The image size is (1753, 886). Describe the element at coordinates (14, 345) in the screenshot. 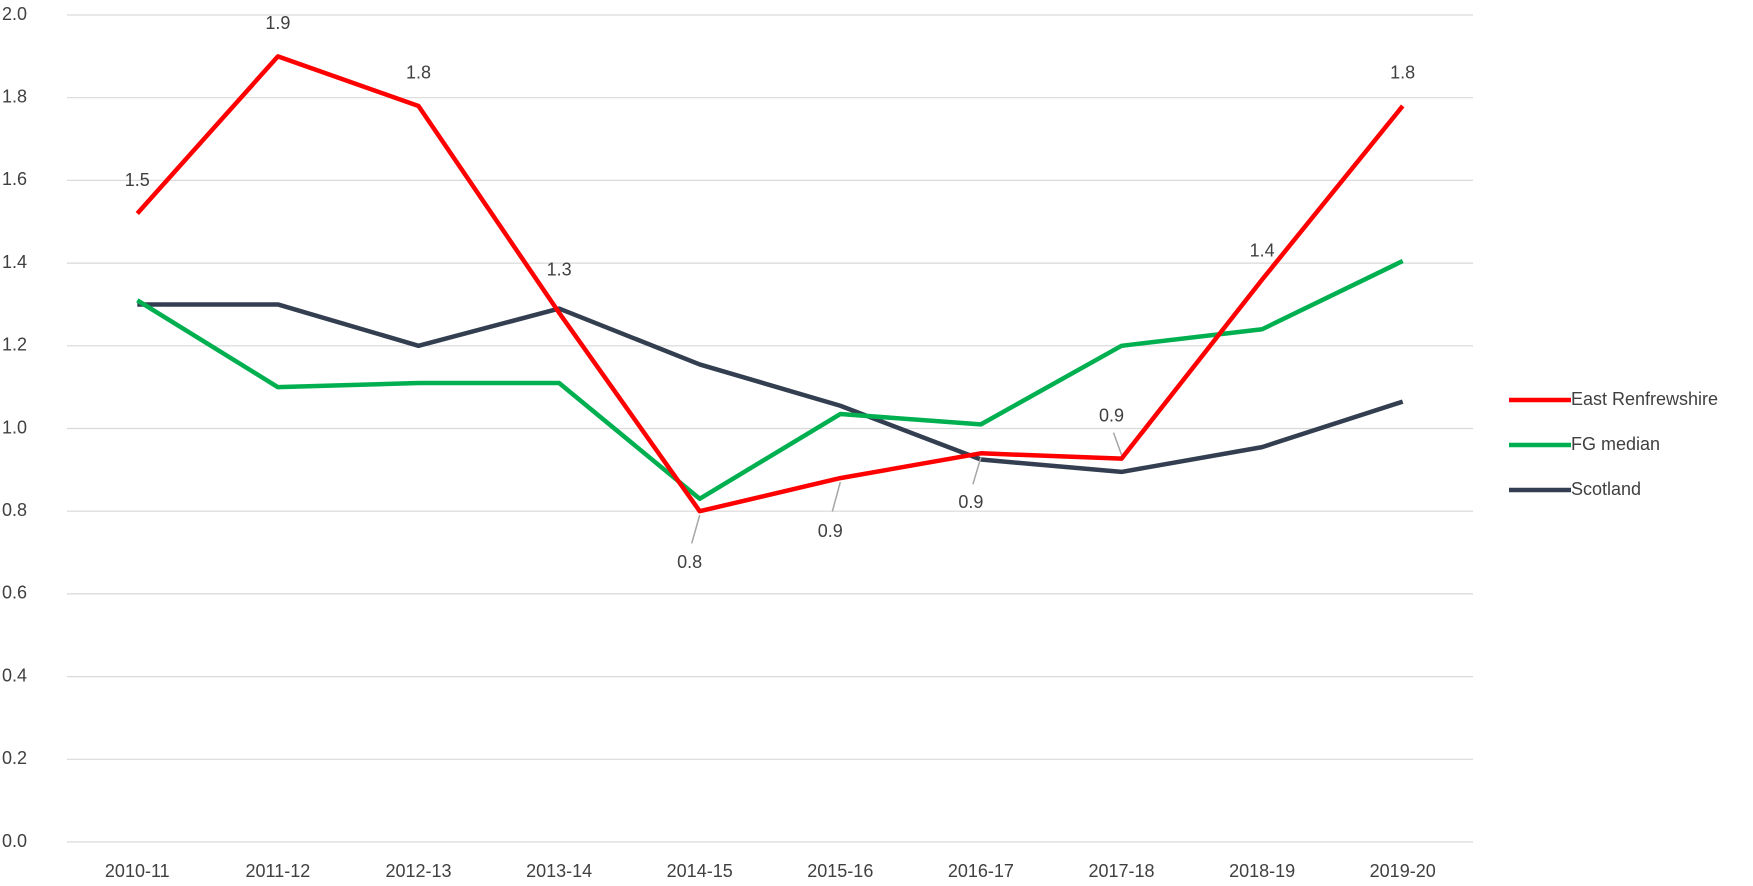

I see `y-tick-label: 1.2` at that location.